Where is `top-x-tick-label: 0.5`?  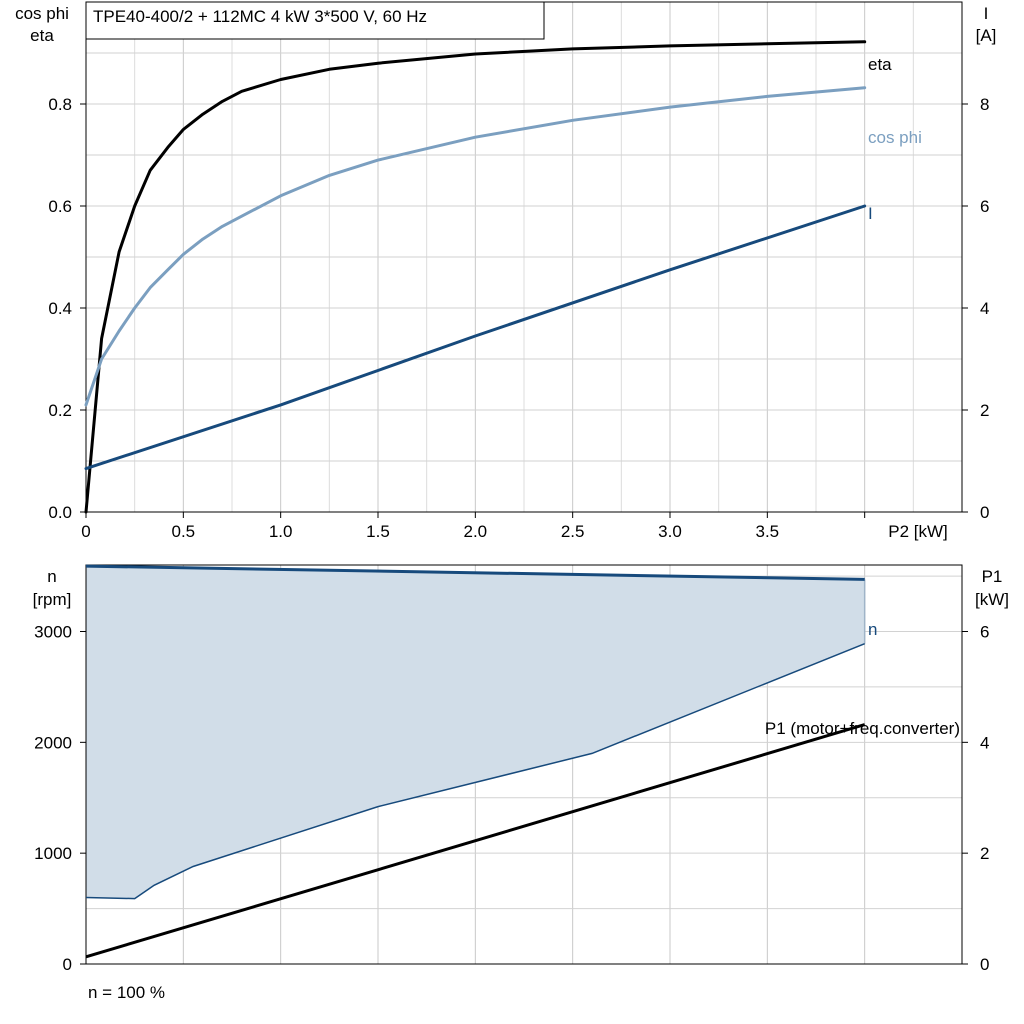 top-x-tick-label: 0.5 is located at coordinates (184, 531).